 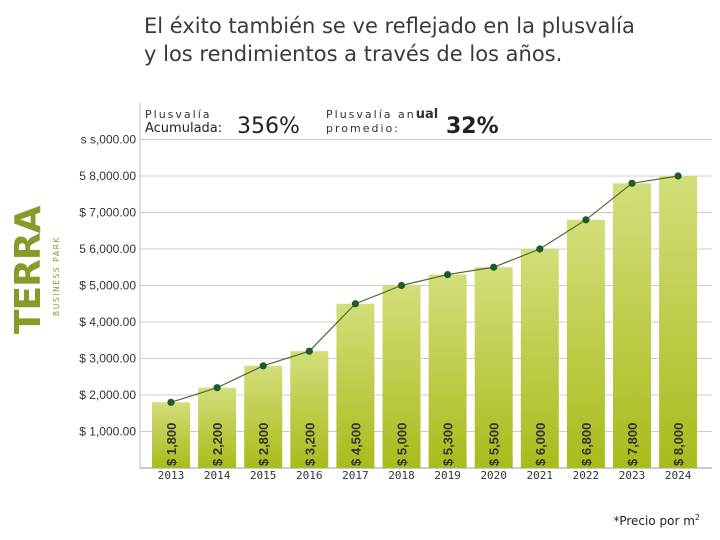 I want to click on footnote-superscript: 2, so click(x=697, y=517).